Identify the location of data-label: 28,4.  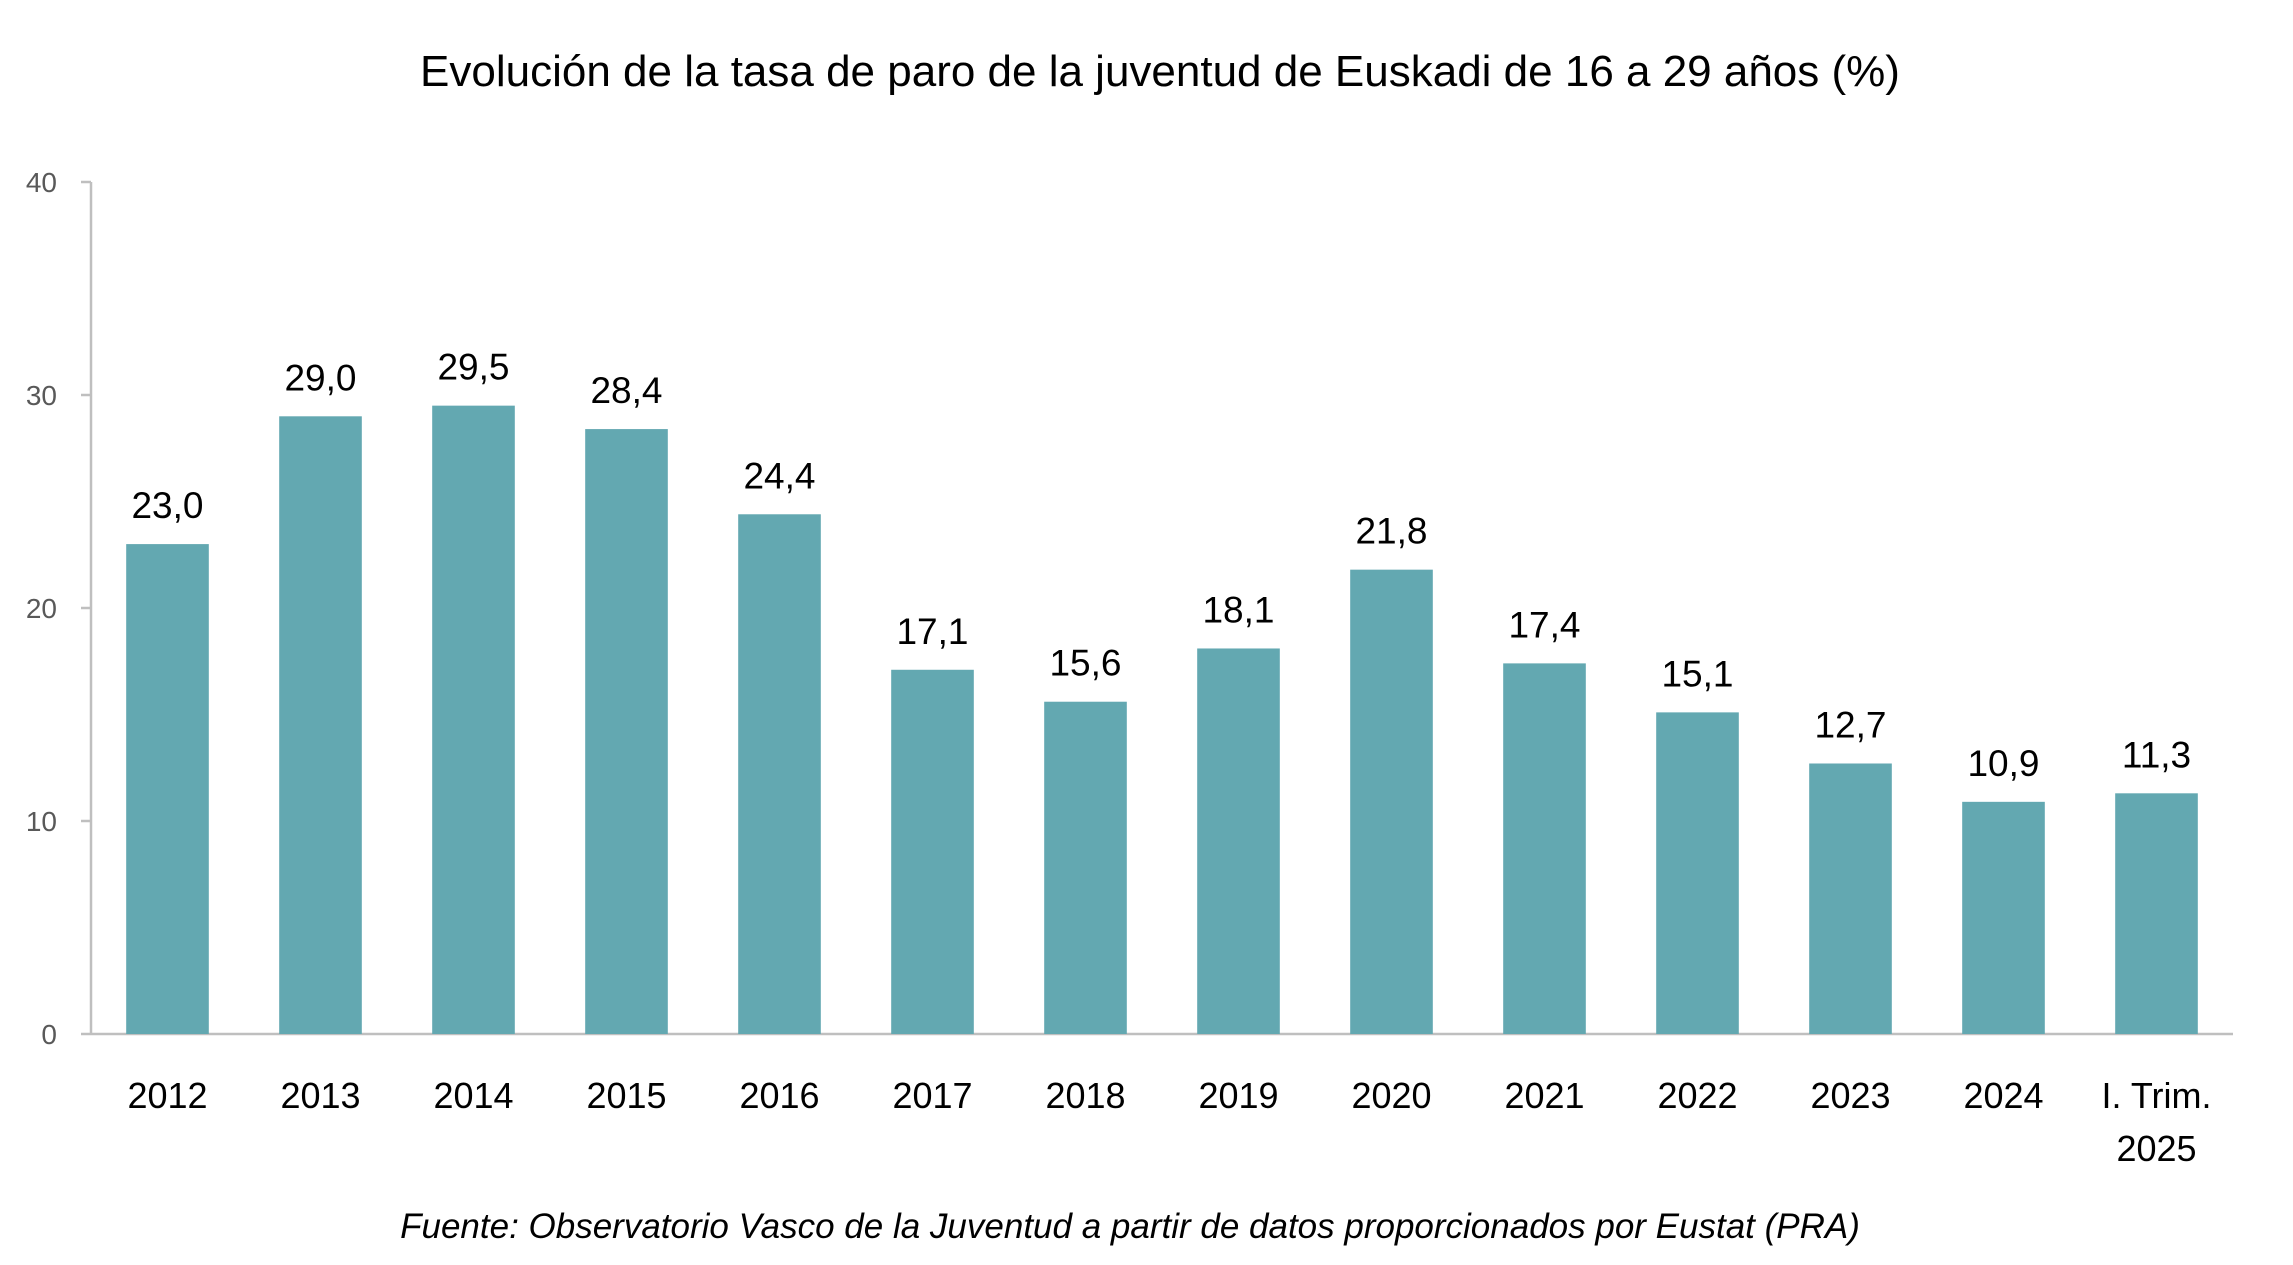
(626, 390).